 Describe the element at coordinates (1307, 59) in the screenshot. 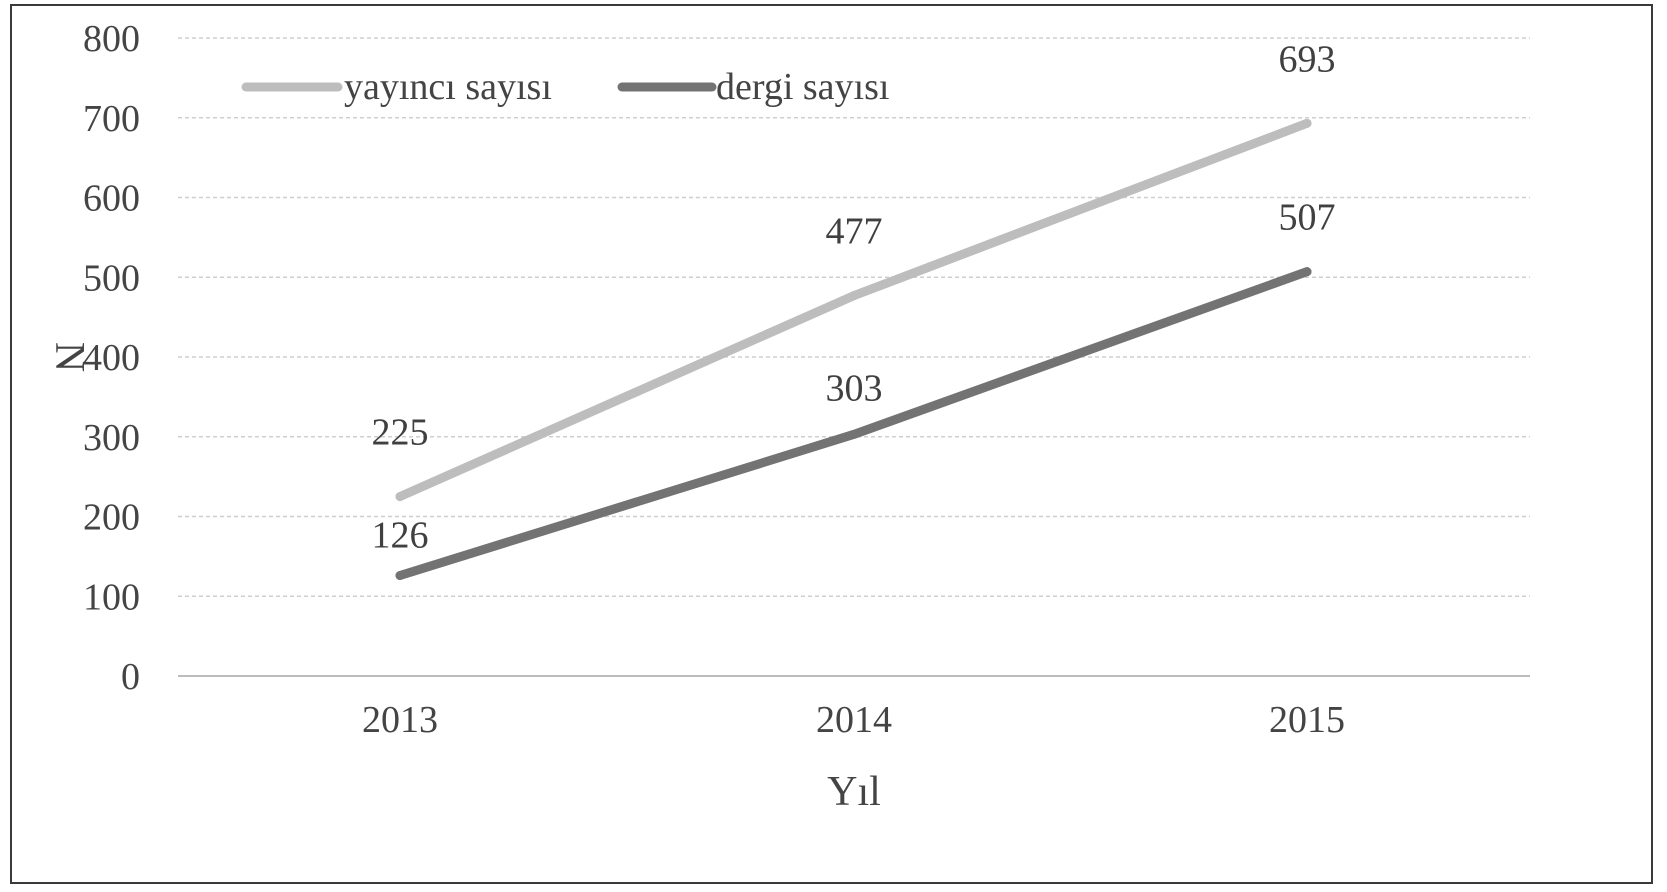

I see `data-label: 693` at that location.